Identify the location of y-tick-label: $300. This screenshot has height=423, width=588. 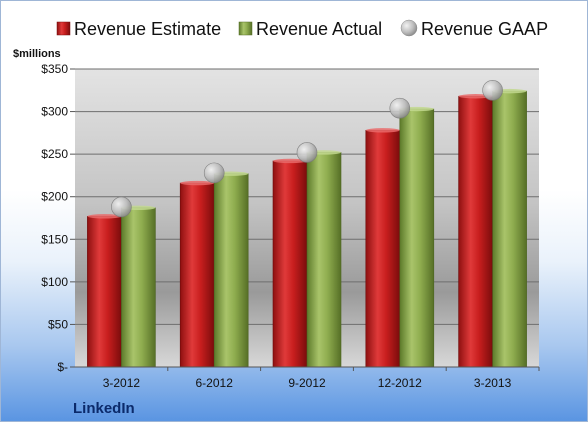
(54, 112).